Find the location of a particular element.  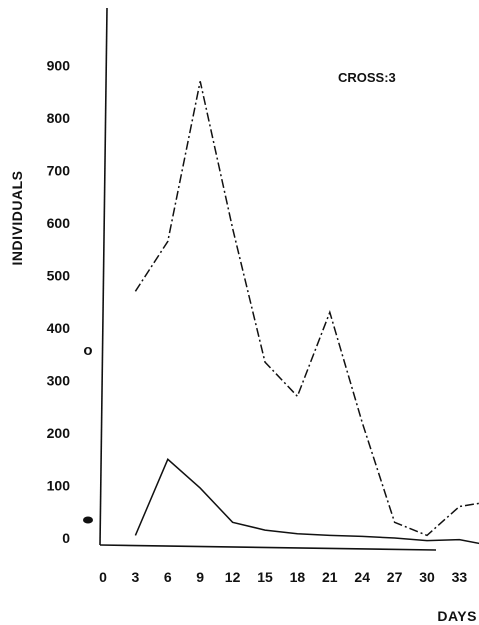

x-tick-label: 33 is located at coordinates (460, 577).